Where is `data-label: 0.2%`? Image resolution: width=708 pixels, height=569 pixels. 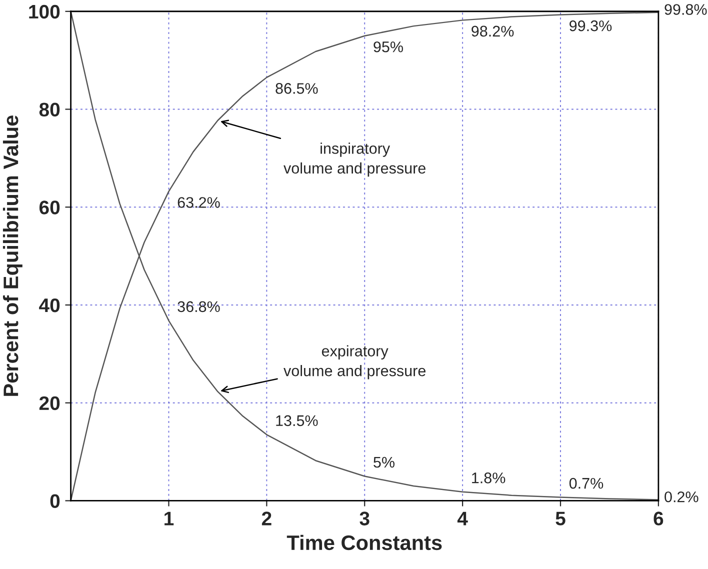 data-label: 0.2% is located at coordinates (681, 496).